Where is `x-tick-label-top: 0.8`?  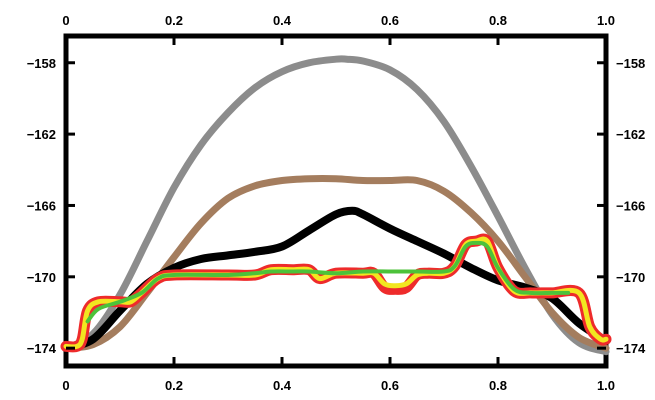 x-tick-label-top: 0.8 is located at coordinates (498, 20).